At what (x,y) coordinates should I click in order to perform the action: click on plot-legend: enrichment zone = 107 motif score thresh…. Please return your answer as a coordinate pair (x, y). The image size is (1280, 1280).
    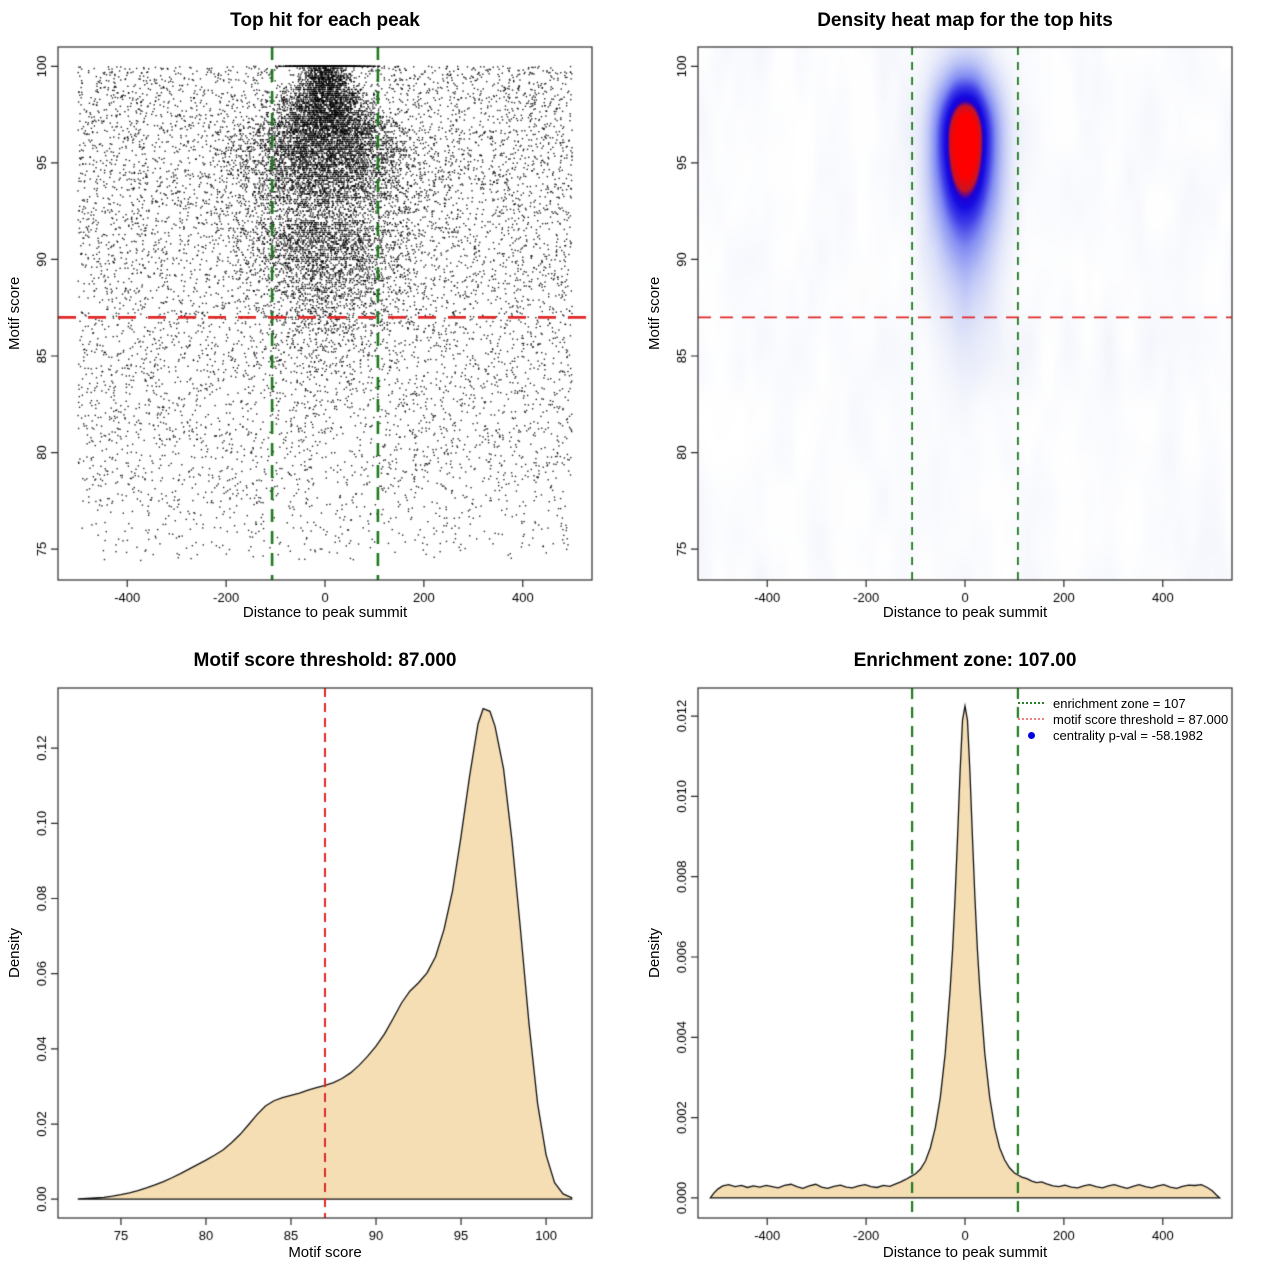
    Looking at the image, I should click on (1123, 719).